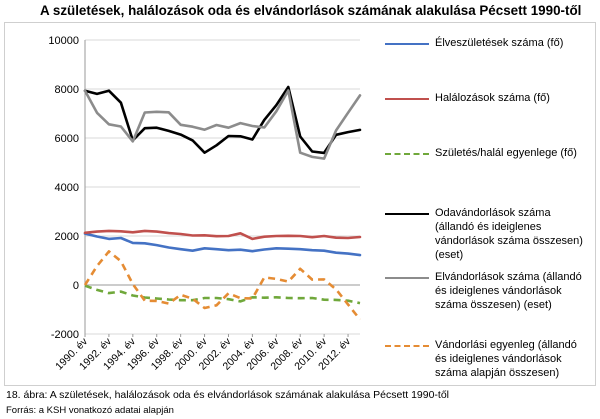 This screenshot has width=600, height=419. Describe the element at coordinates (506, 153) in the screenshot. I see `legend-label: Születés/halál egyenlege (fő)` at that location.